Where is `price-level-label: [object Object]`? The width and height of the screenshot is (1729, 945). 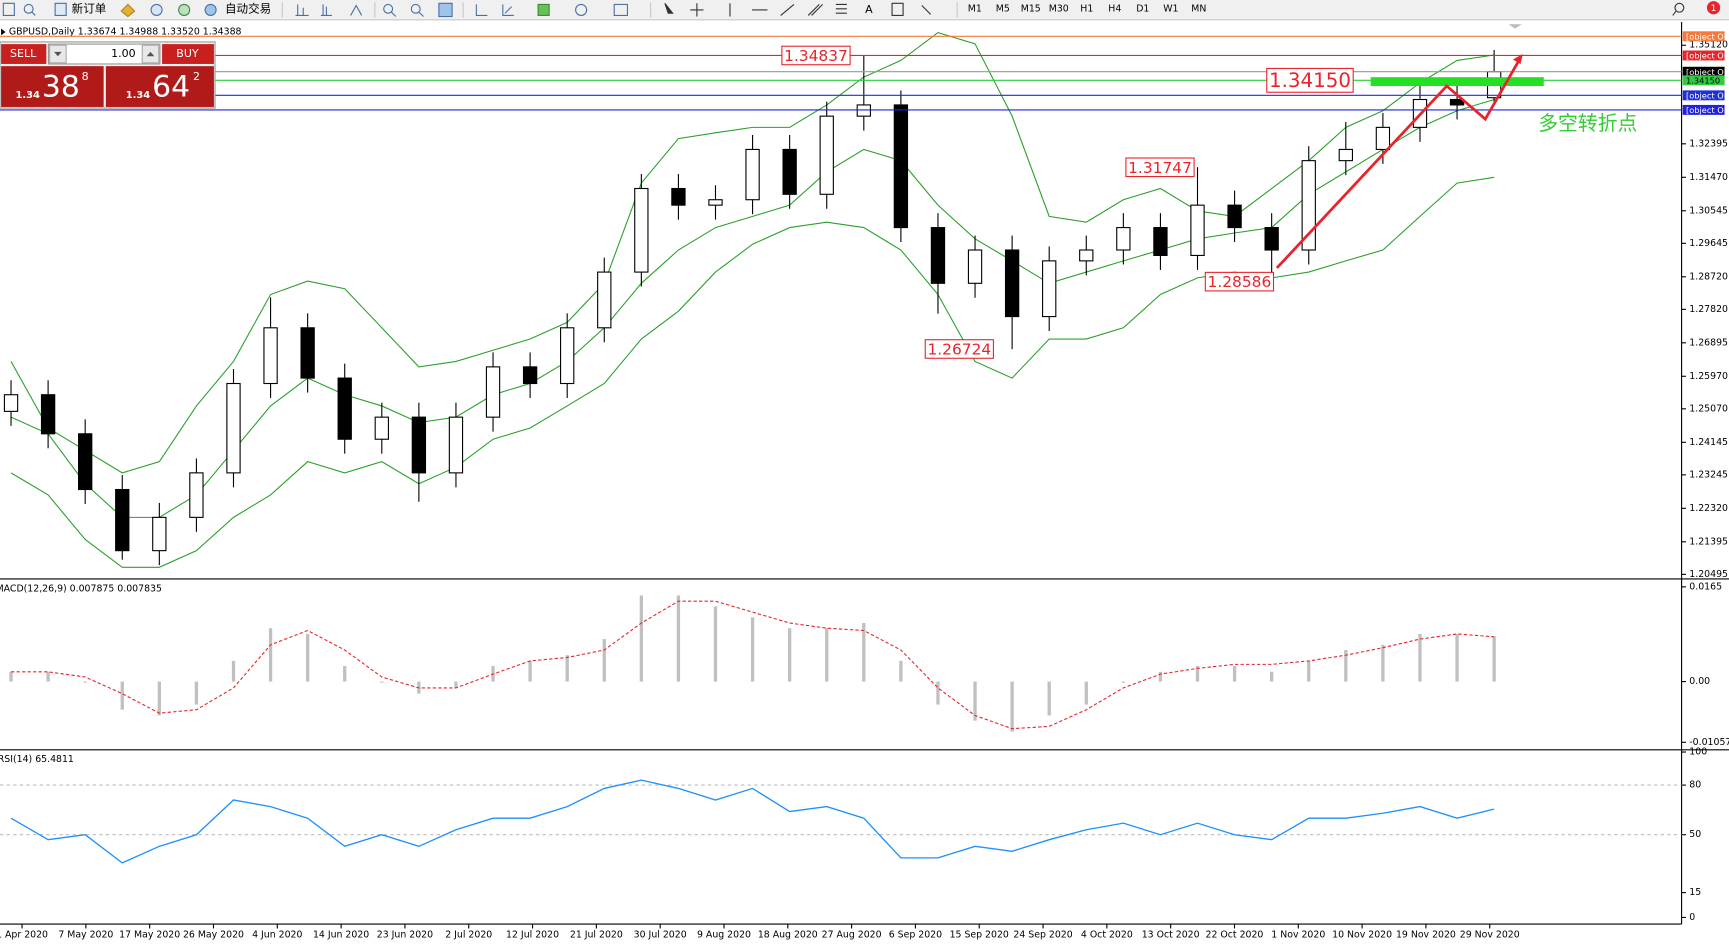 price-level-label: [object Object] is located at coordinates (1707, 36).